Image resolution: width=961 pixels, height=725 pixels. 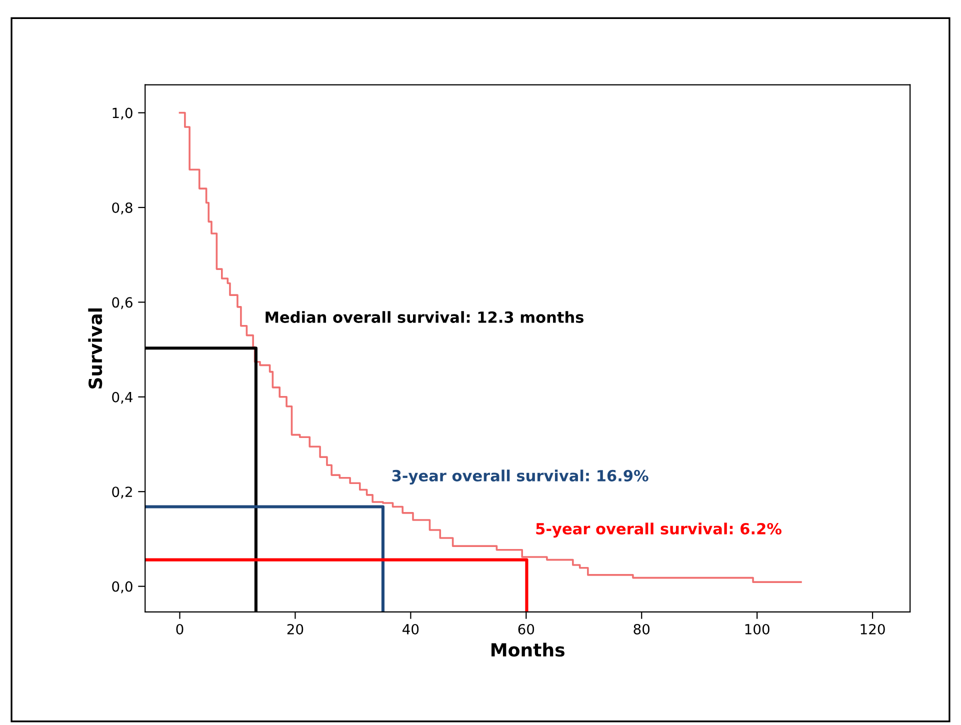 What do you see at coordinates (180, 629) in the screenshot?
I see `x-tick-label: 0` at bounding box center [180, 629].